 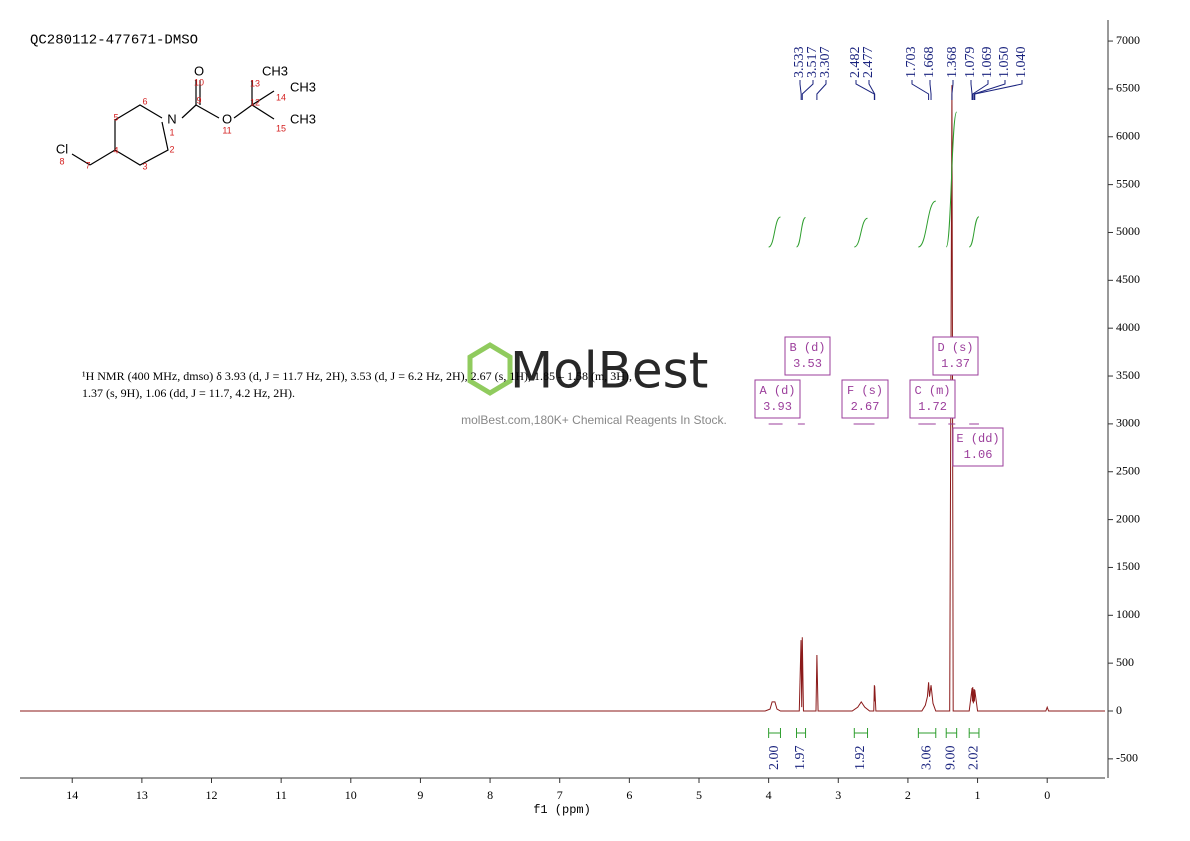 What do you see at coordinates (115, 150) in the screenshot?
I see `atom-number: 4` at bounding box center [115, 150].